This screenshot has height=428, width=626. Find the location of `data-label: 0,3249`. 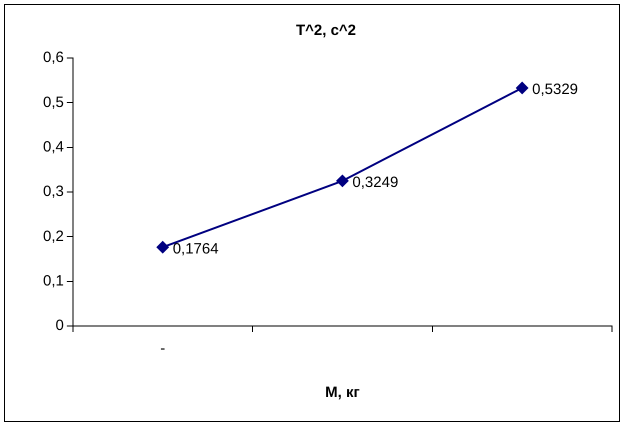

data-label: 0,3249 is located at coordinates (375, 183).